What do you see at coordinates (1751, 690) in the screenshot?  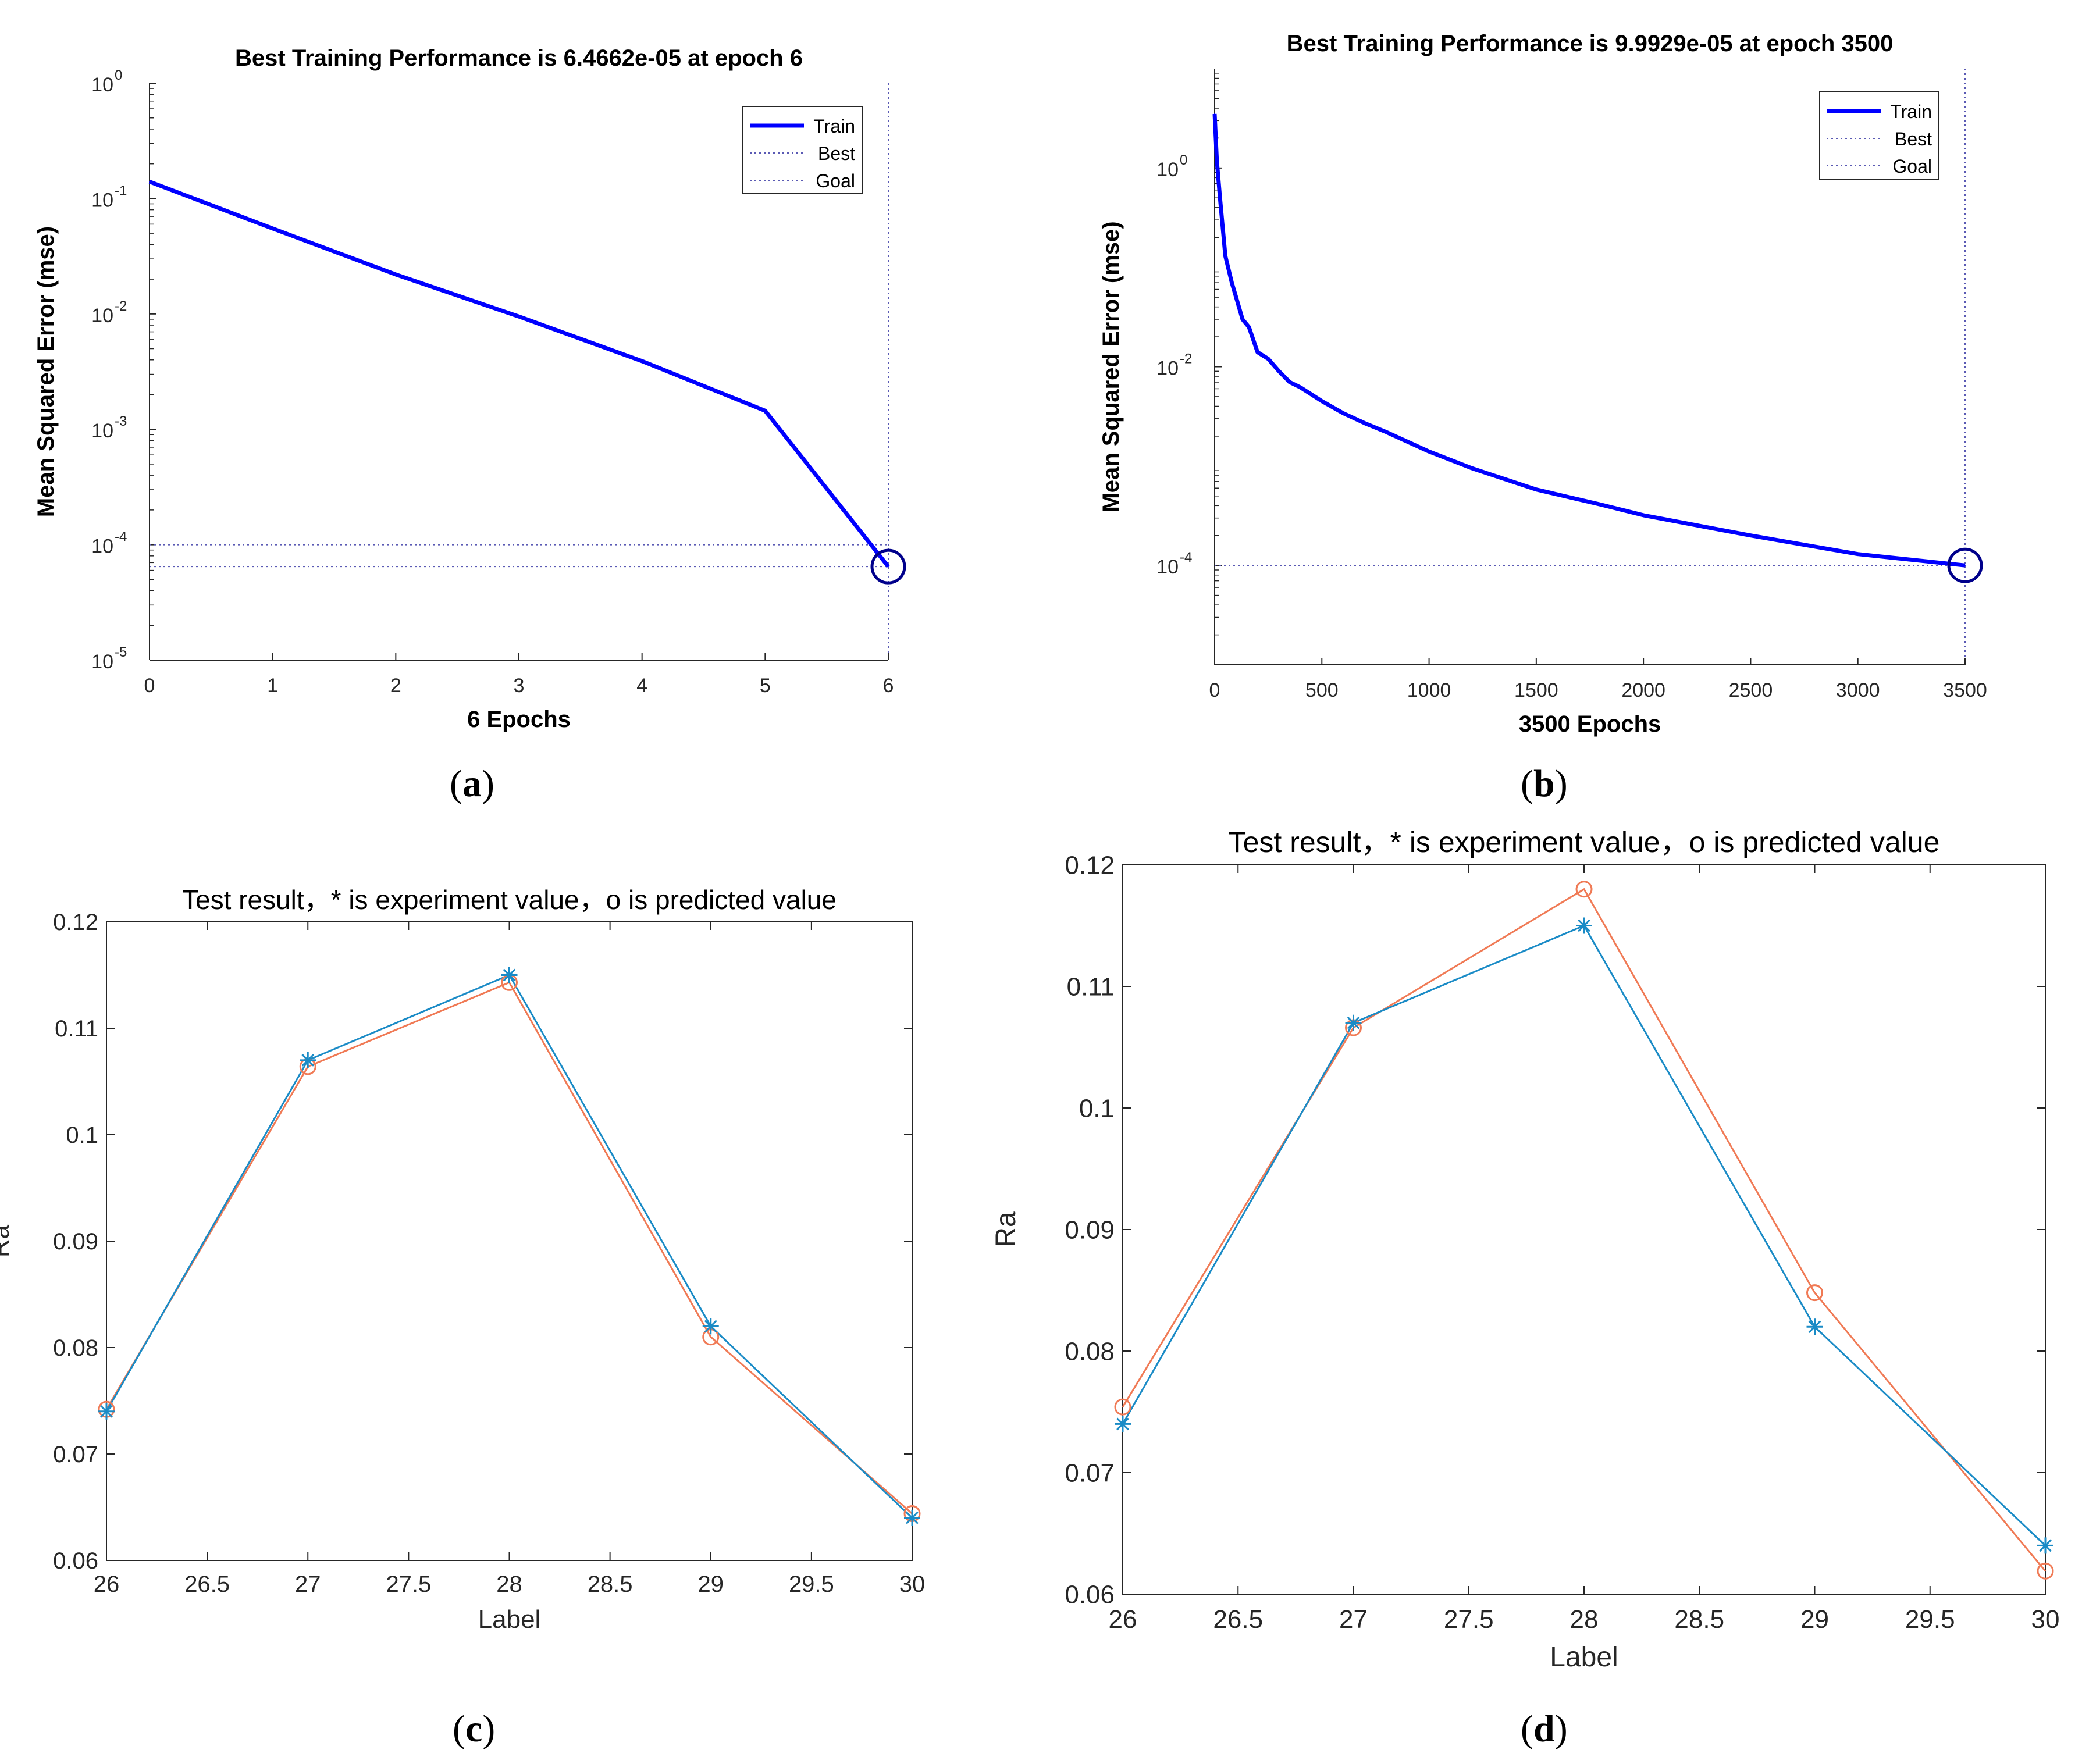 I see `x-tick-label: 2500` at bounding box center [1751, 690].